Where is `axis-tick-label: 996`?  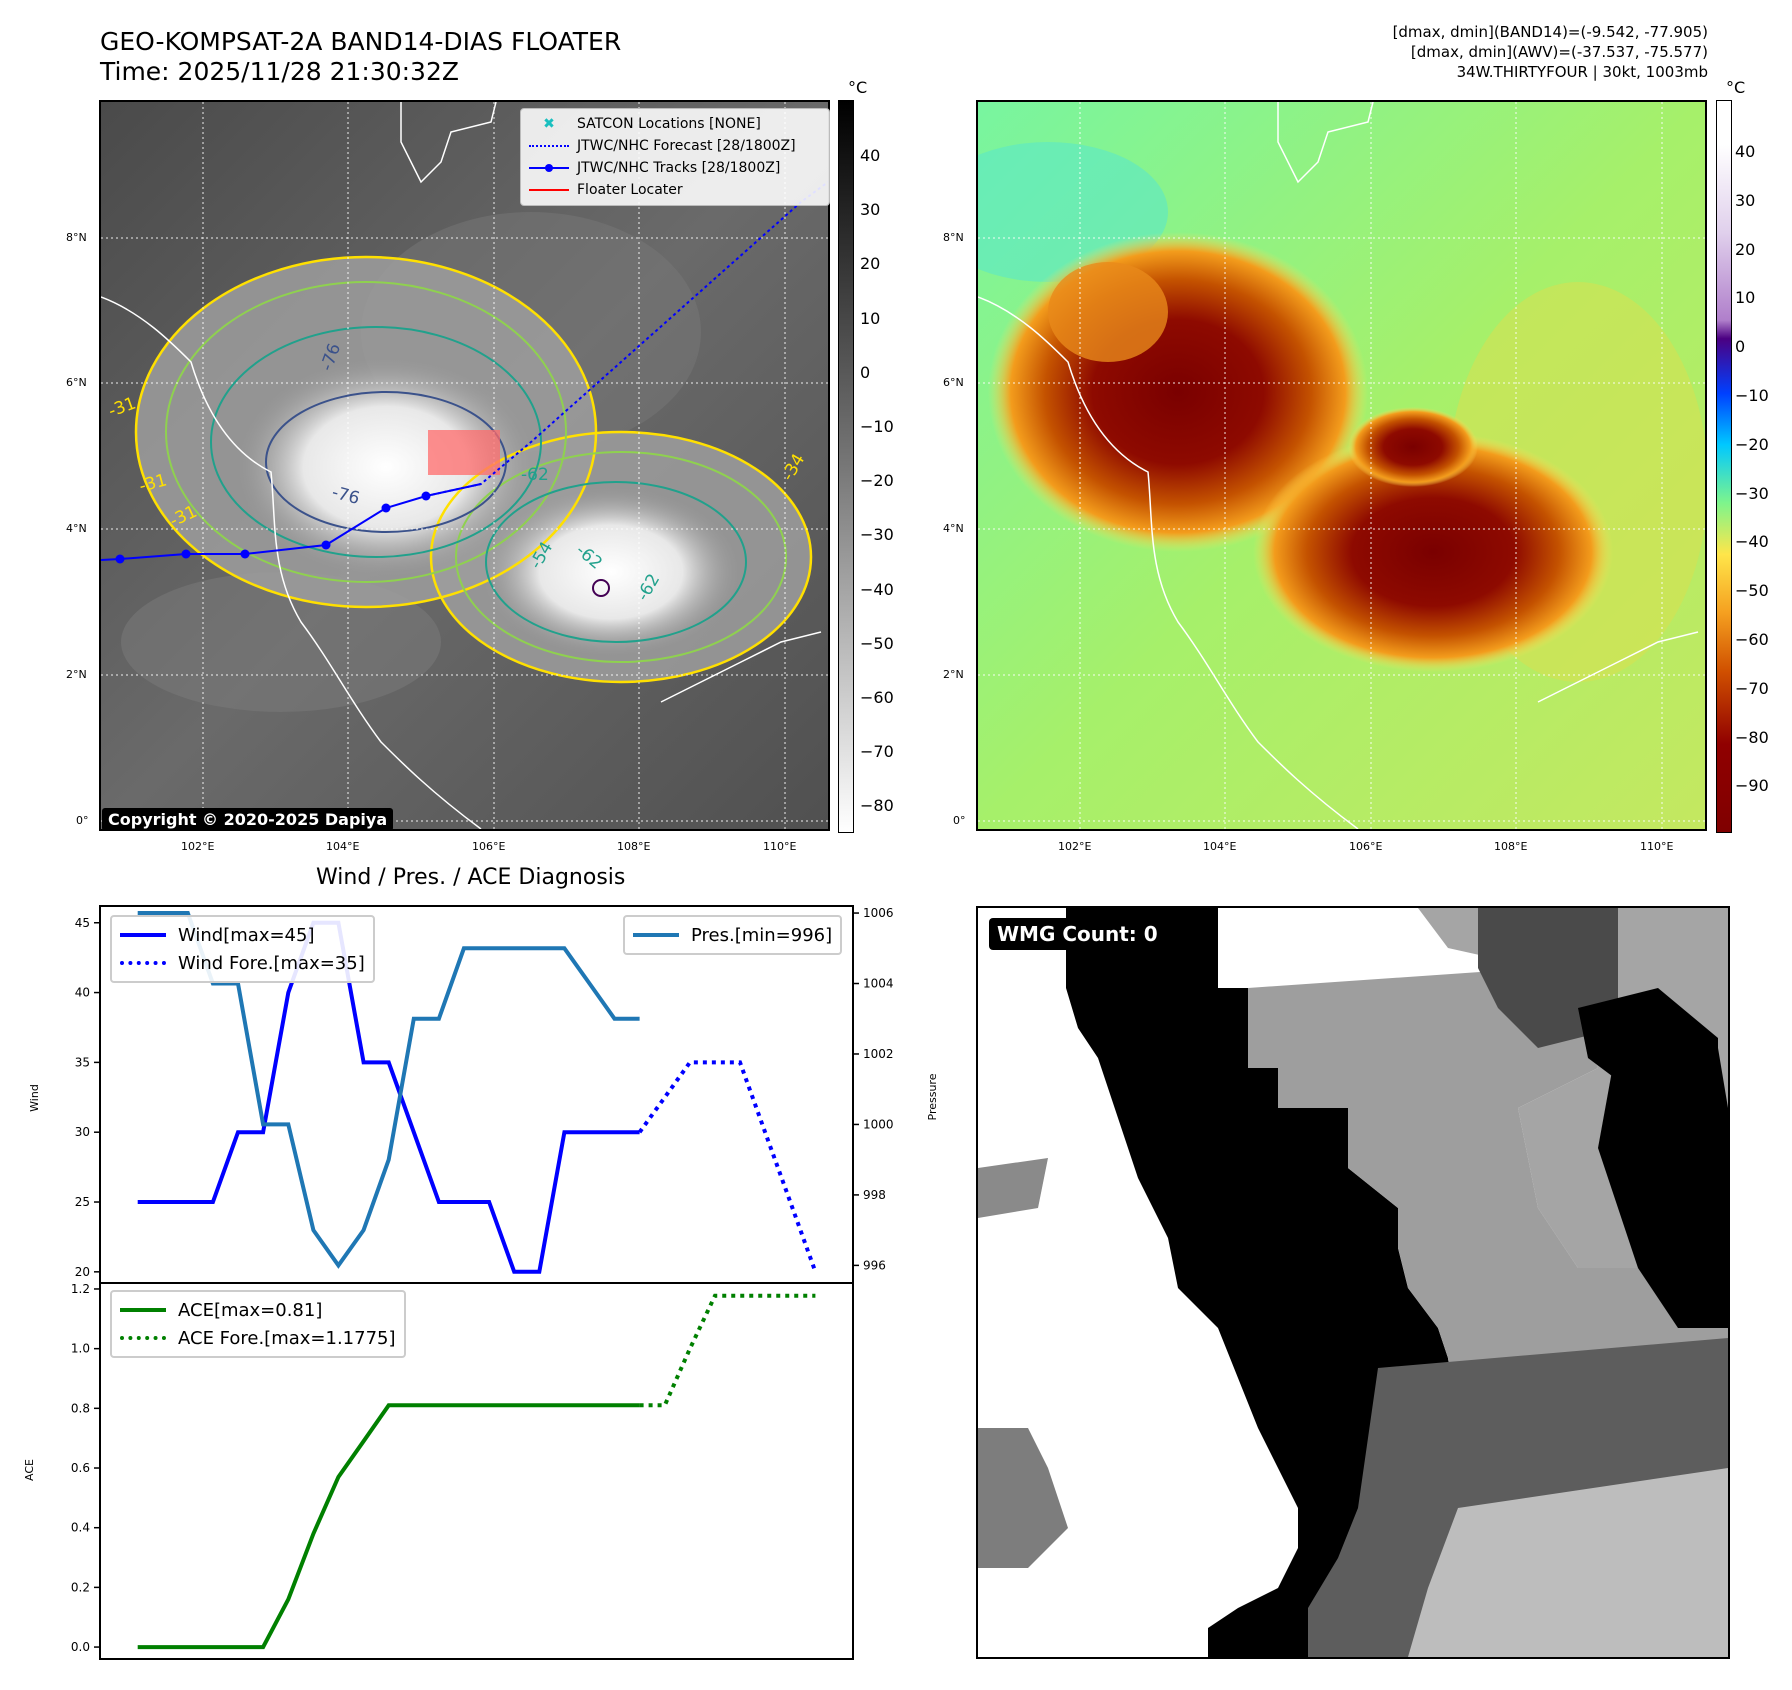 axis-tick-label: 996 is located at coordinates (874, 1265).